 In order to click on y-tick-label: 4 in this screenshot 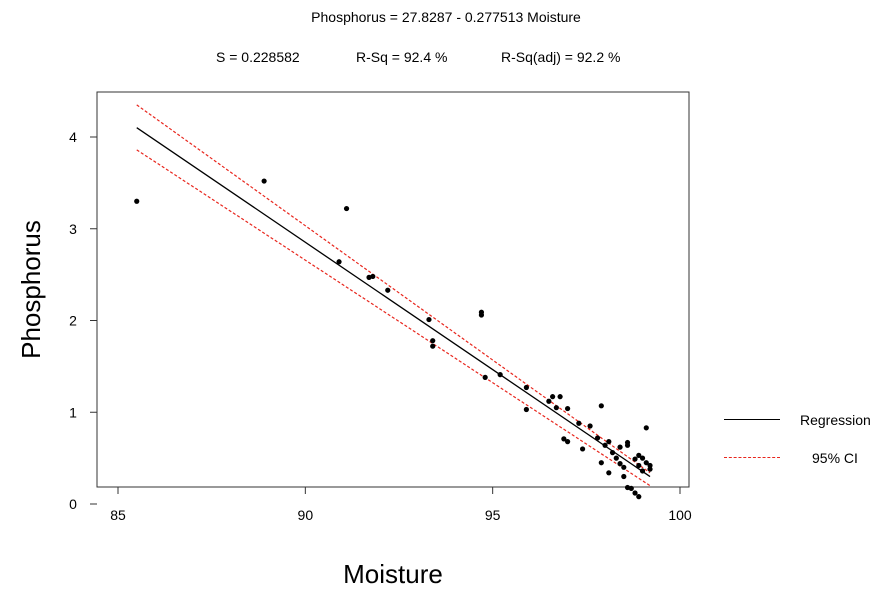, I will do `click(73, 137)`.